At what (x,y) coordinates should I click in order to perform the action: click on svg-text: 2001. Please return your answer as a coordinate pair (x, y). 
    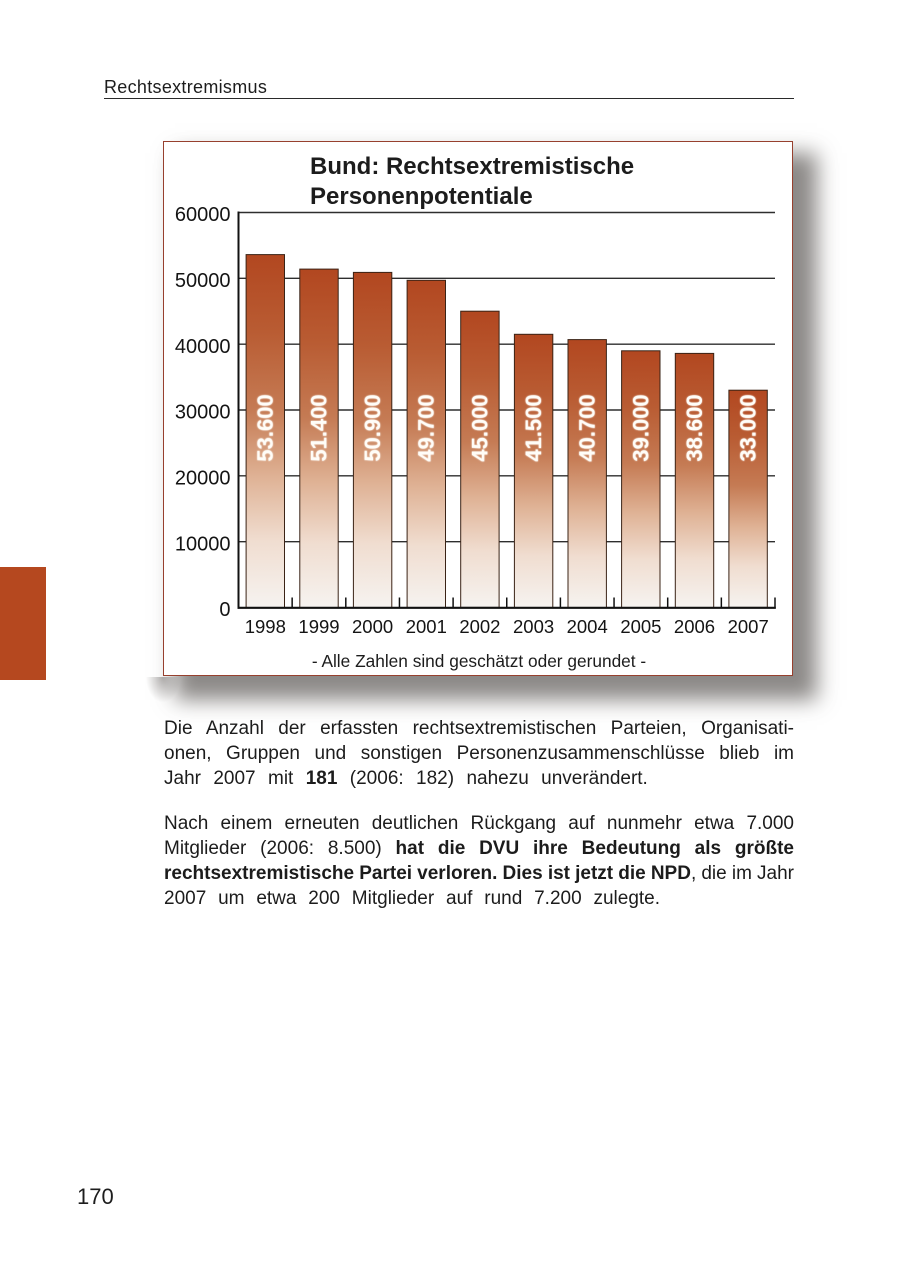
    Looking at the image, I should click on (426, 626).